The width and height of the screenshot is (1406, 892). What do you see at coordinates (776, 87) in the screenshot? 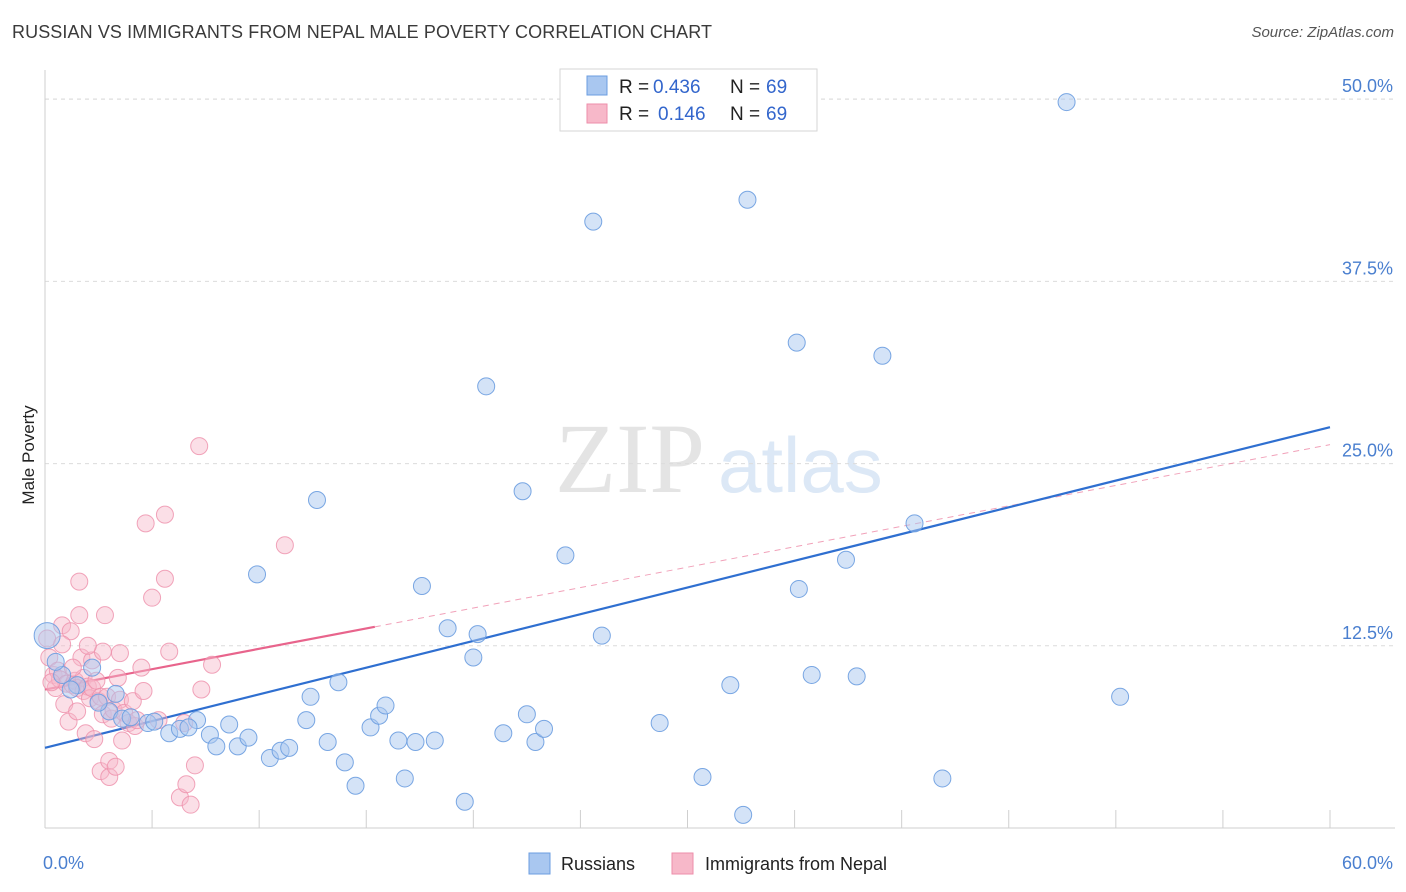
I see `legend-n-value-1: 69` at bounding box center [776, 87].